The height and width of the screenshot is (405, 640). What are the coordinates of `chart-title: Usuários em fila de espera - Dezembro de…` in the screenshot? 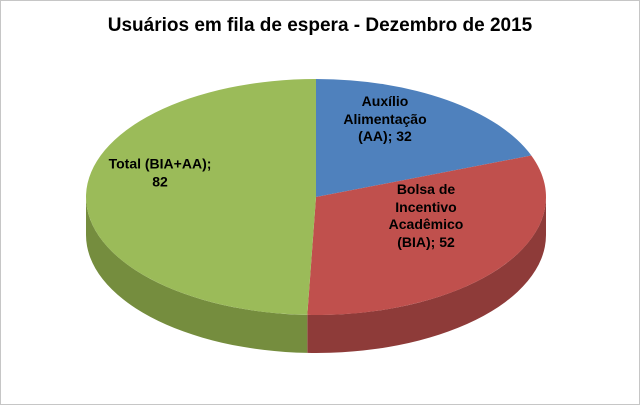 It's located at (320, 25).